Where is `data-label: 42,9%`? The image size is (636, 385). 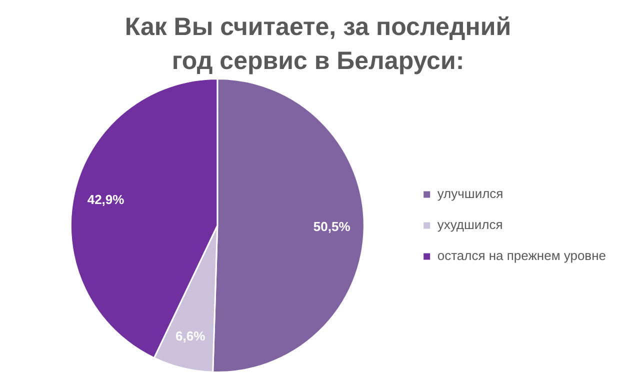 data-label: 42,9% is located at coordinates (106, 199).